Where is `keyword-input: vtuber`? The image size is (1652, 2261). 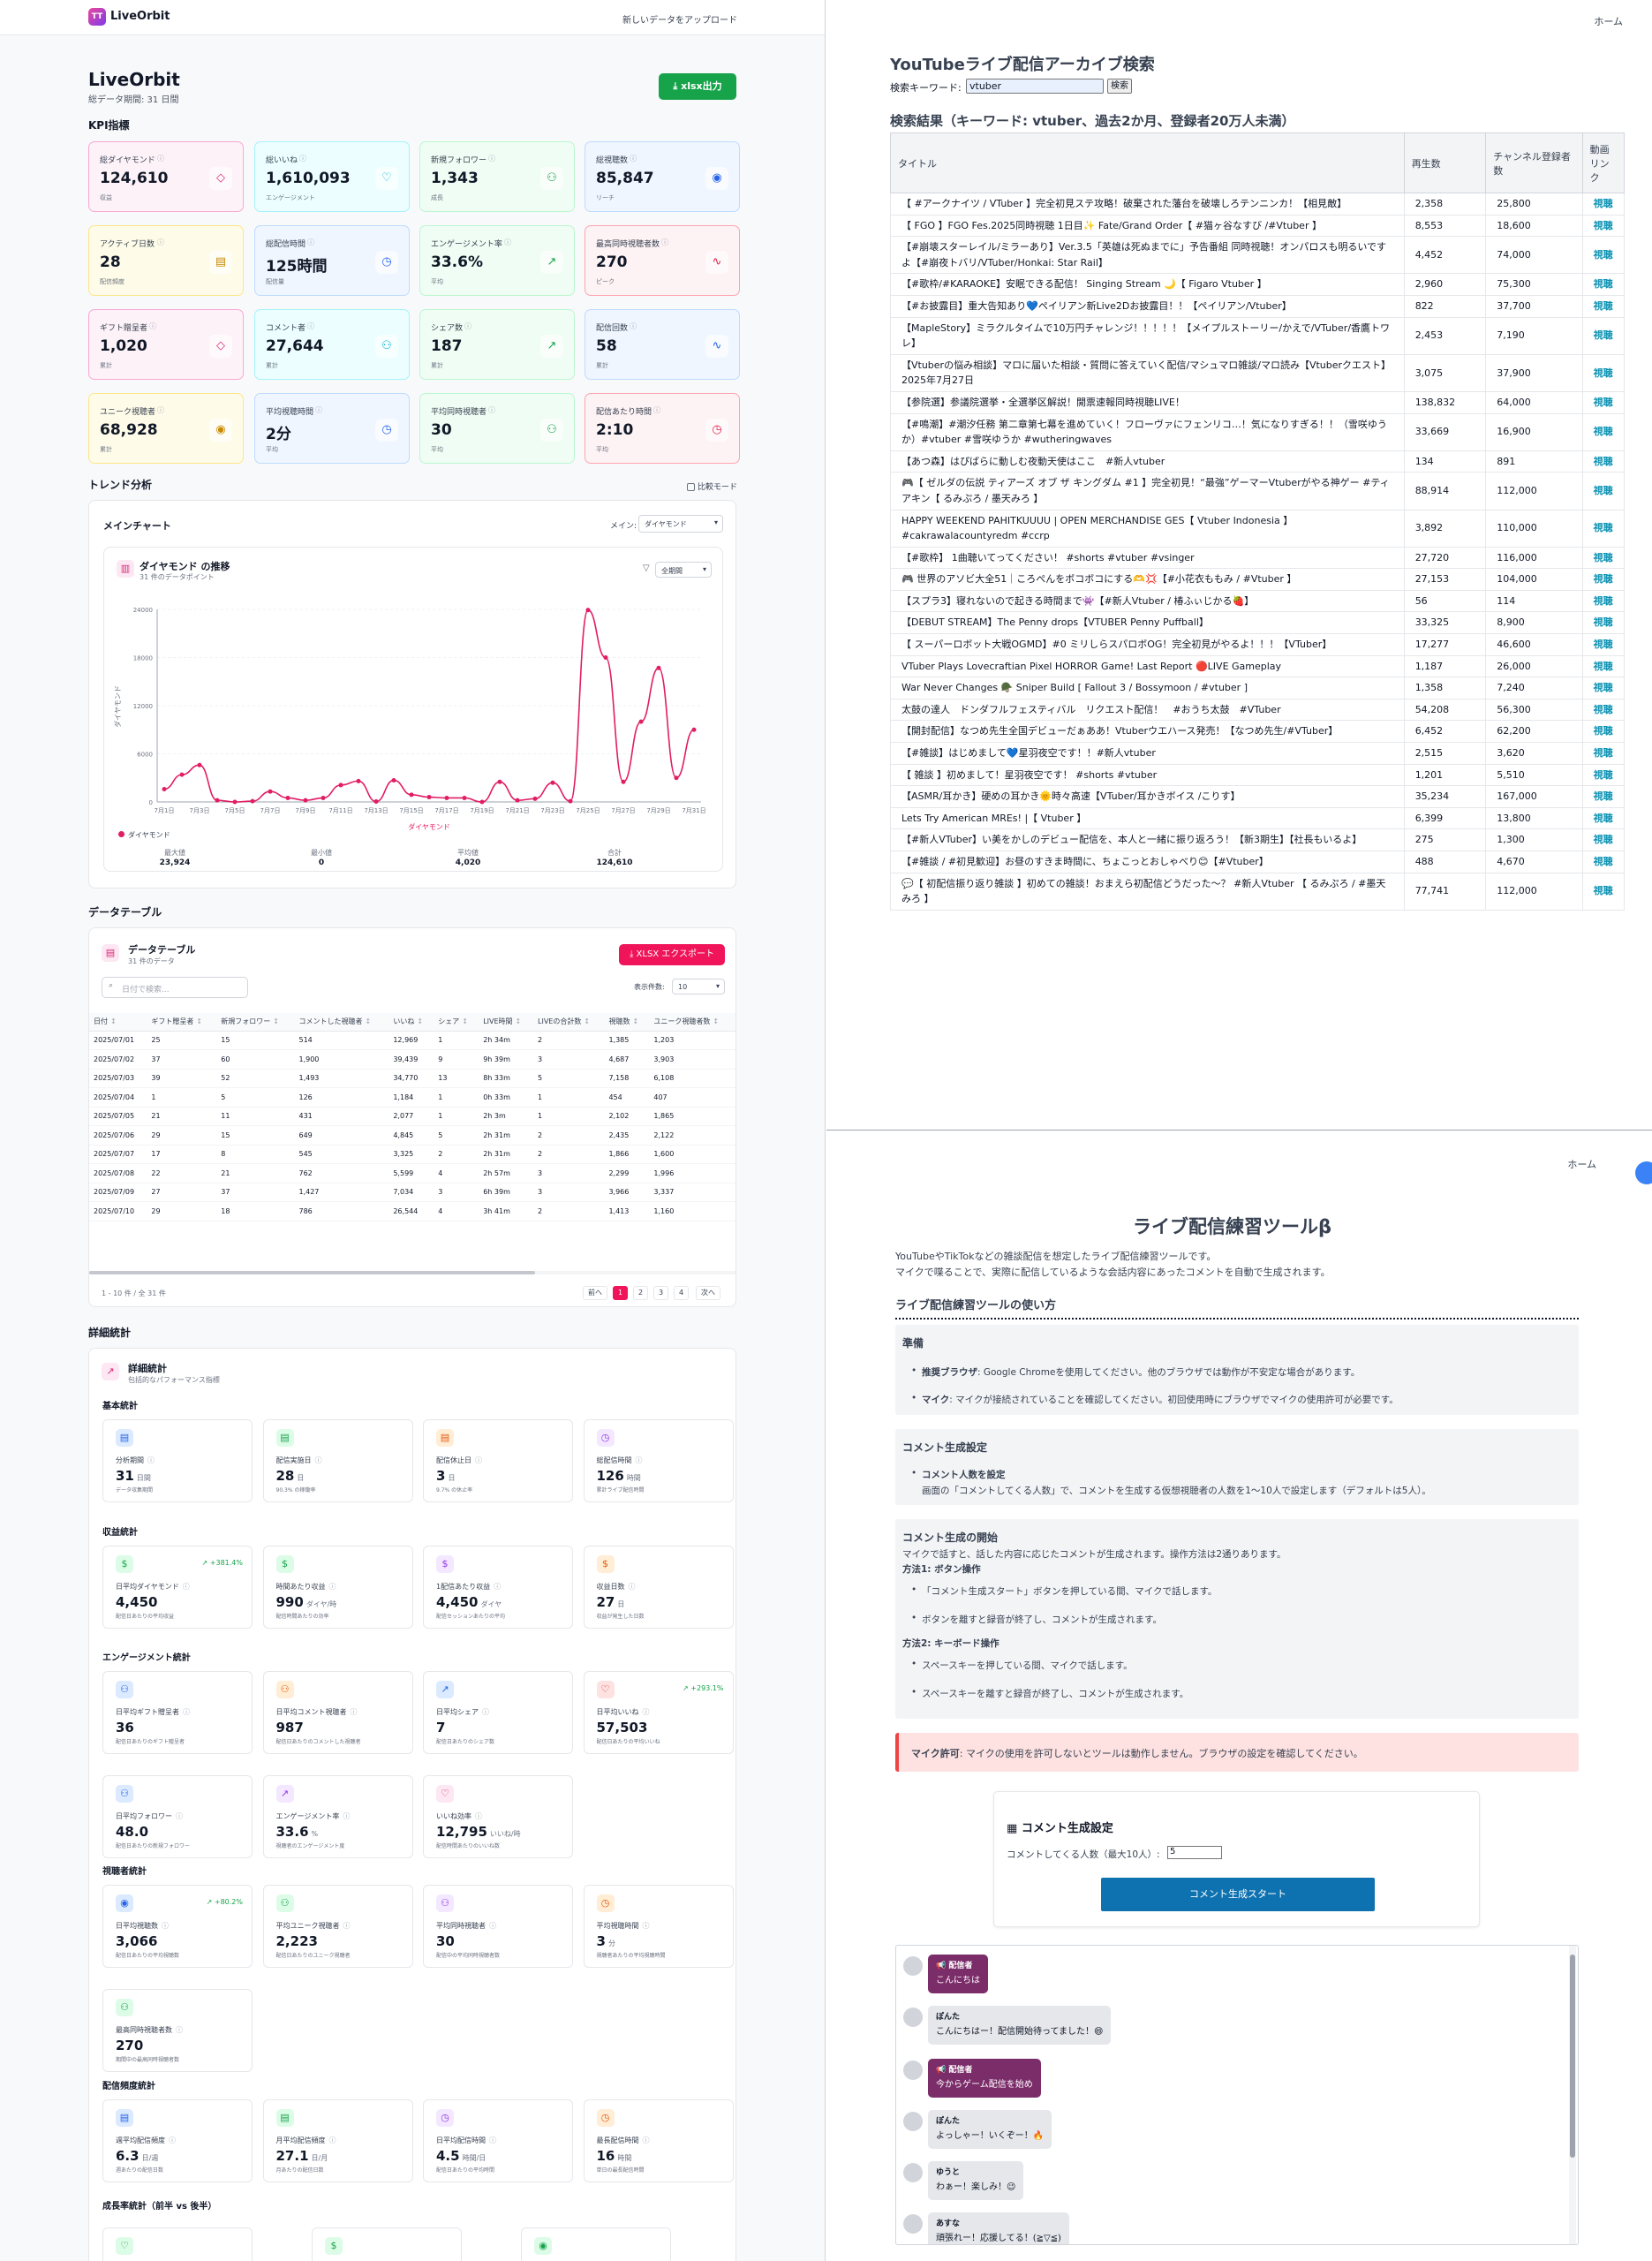
keyword-input: vtuber is located at coordinates (1035, 86).